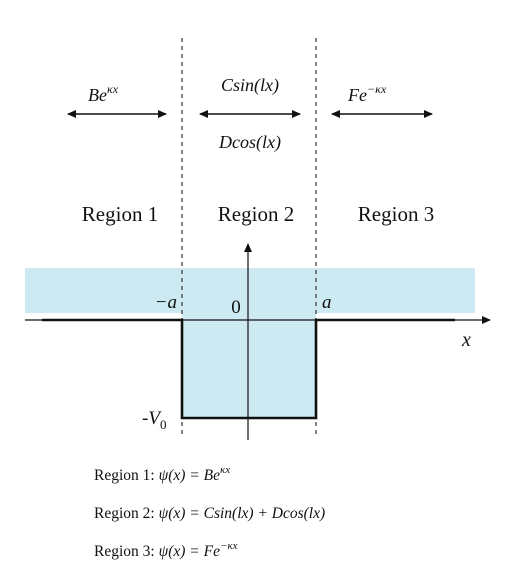 The width and height of the screenshot is (529, 573). I want to click on depth-label: -V0, so click(154, 420).